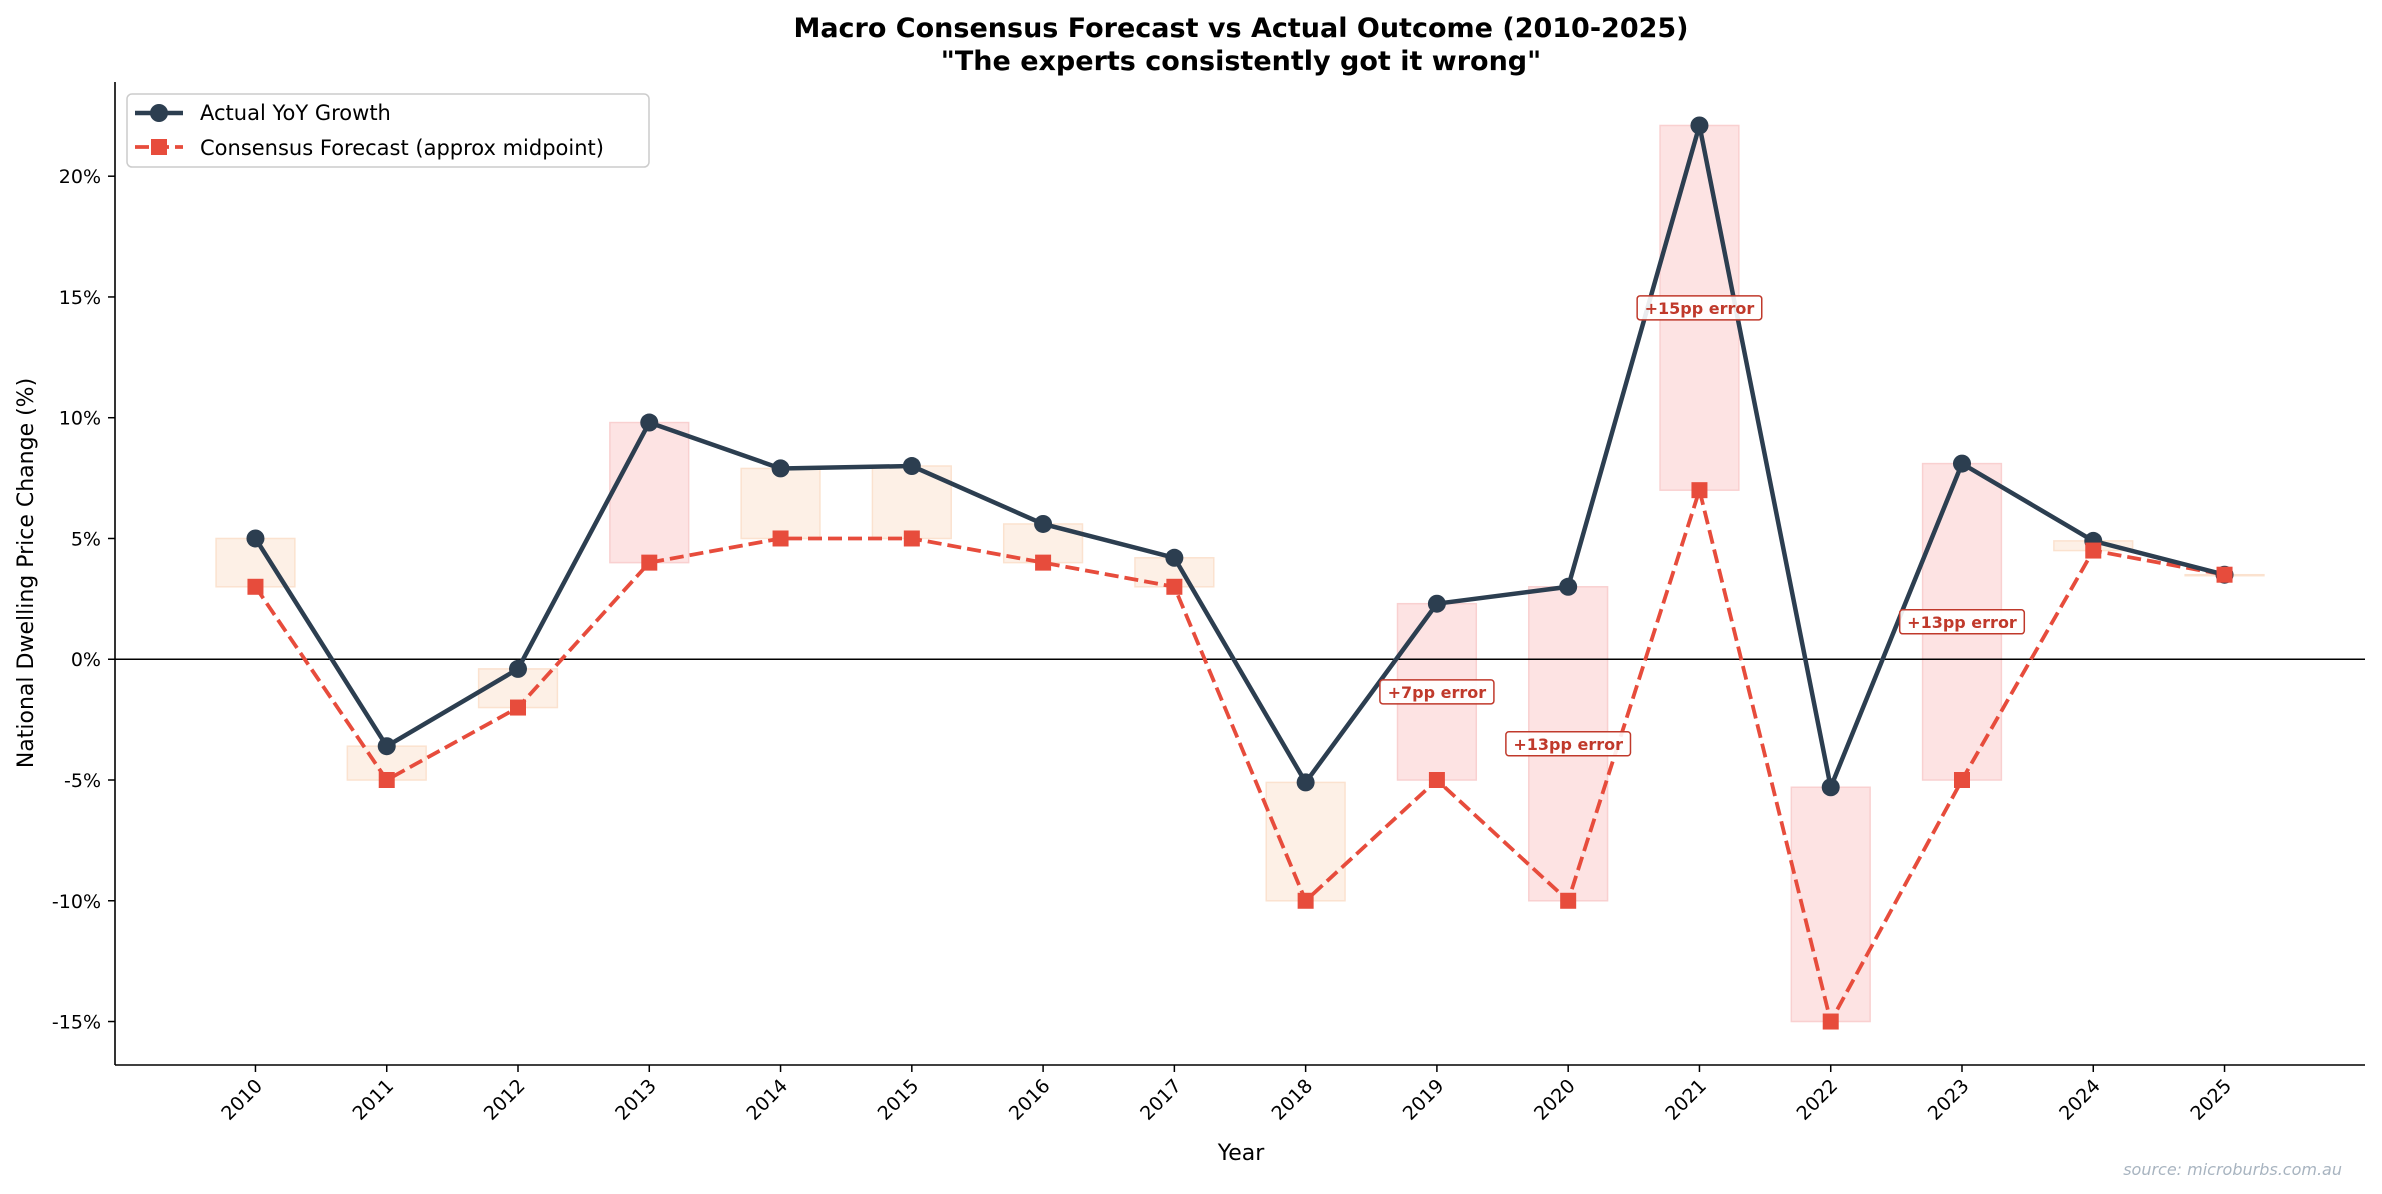 Image resolution: width=2382 pixels, height=1194 pixels. Describe the element at coordinates (159, 113) in the screenshot. I see `legend-actual-marker` at that location.